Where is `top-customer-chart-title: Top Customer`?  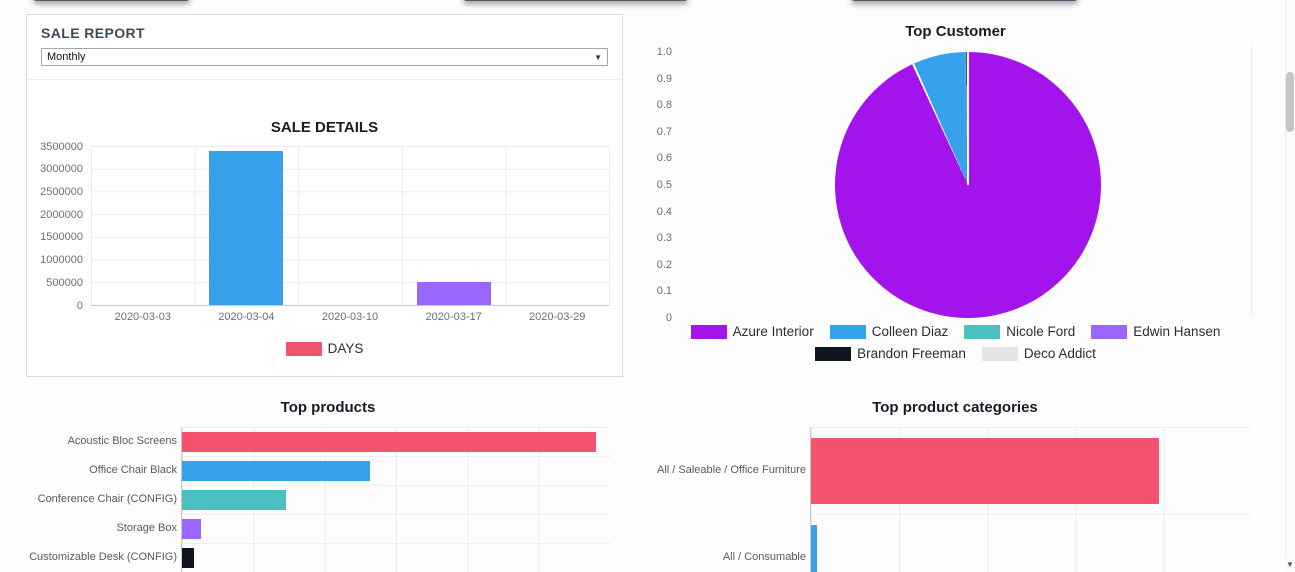
top-customer-chart-title: Top Customer is located at coordinates (955, 31).